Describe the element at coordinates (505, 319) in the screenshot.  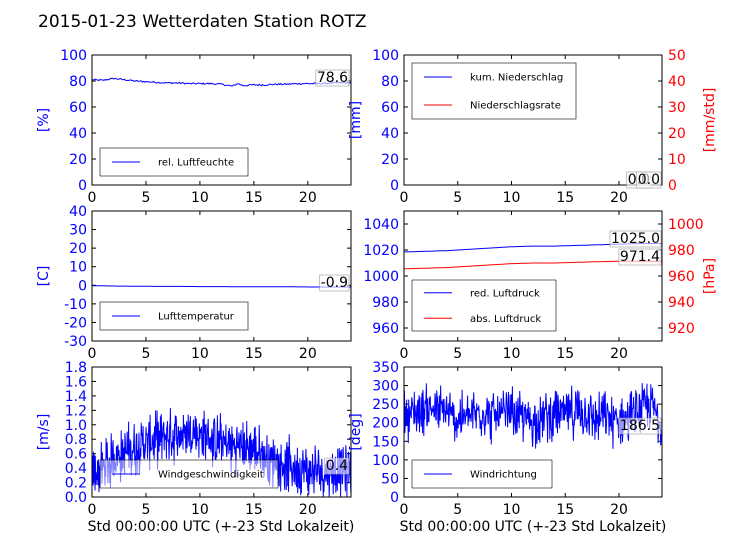
I see `legend-label: abs. Luftdruck` at that location.